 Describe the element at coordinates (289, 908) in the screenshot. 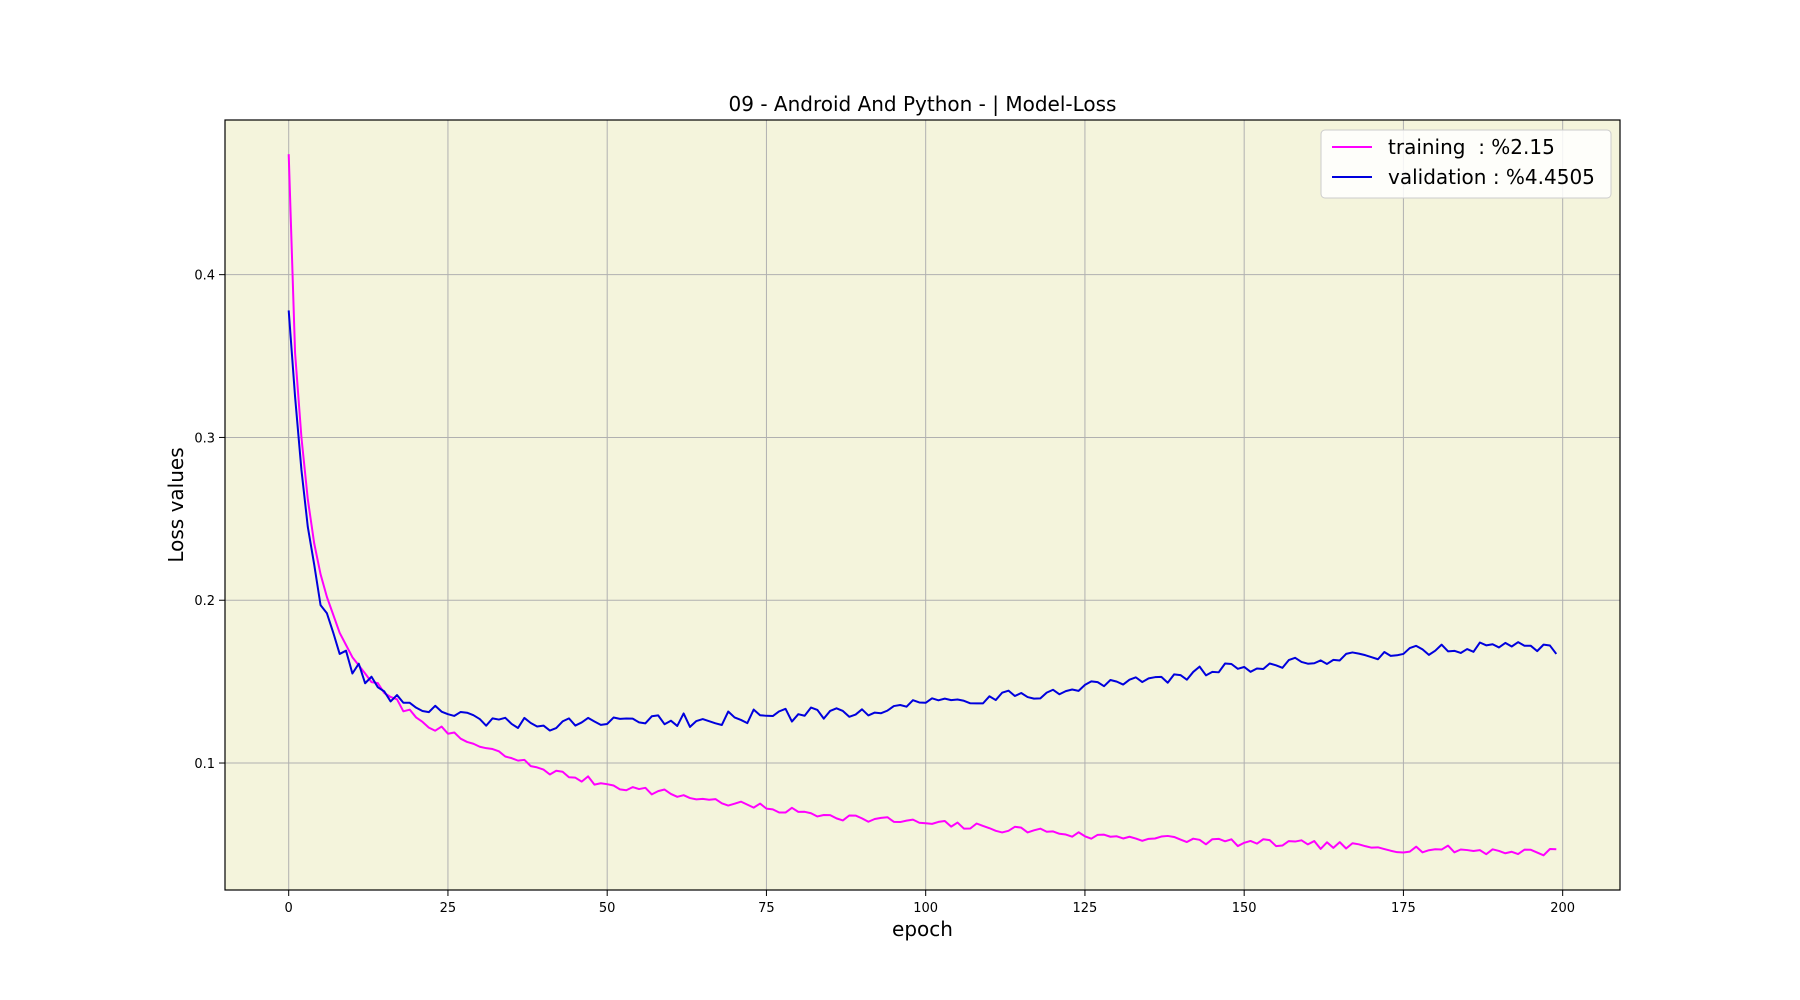

I see `x-tick-label: 0` at that location.